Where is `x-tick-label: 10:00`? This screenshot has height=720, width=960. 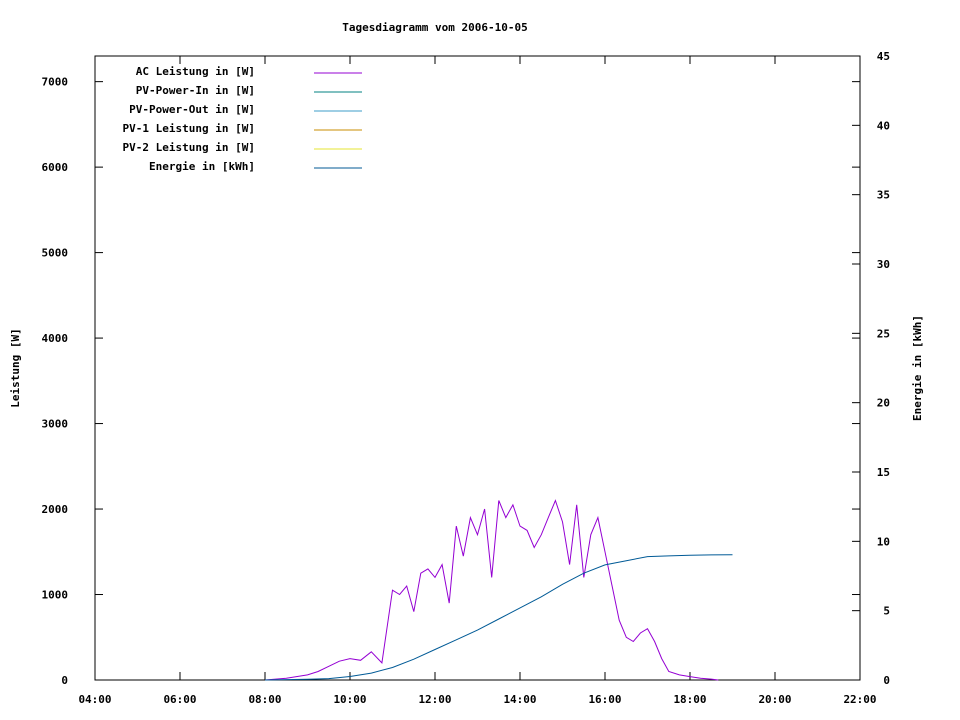
x-tick-label: 10:00 is located at coordinates (349, 699).